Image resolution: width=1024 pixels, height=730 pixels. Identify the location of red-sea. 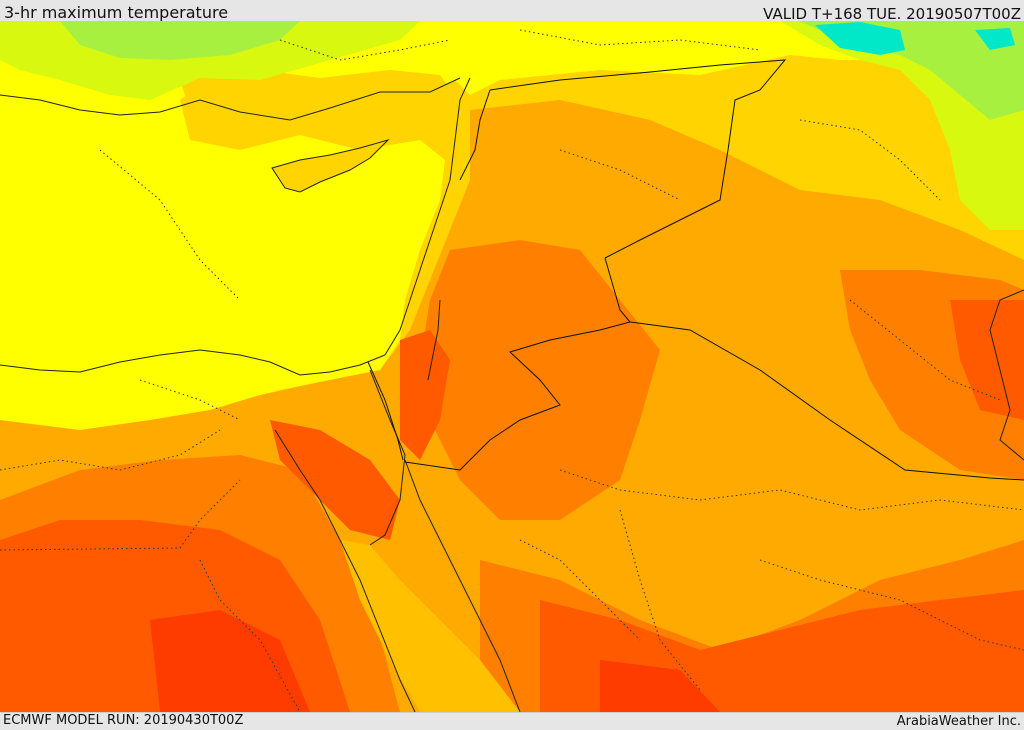
(430, 626).